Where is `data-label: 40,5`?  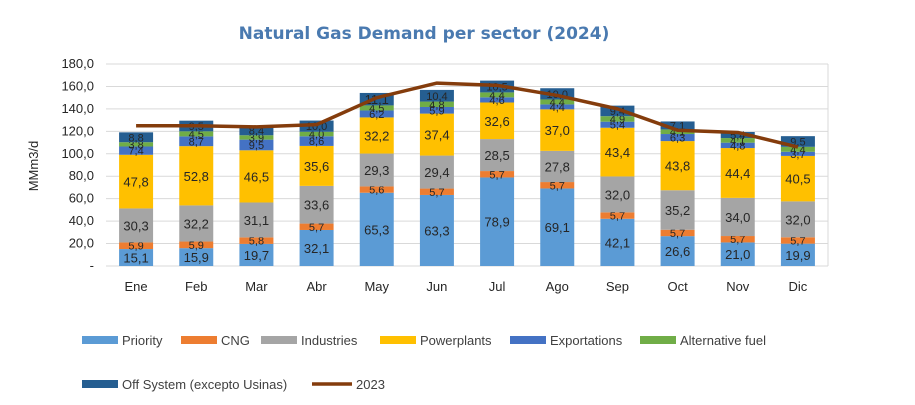 data-label: 40,5 is located at coordinates (797, 179).